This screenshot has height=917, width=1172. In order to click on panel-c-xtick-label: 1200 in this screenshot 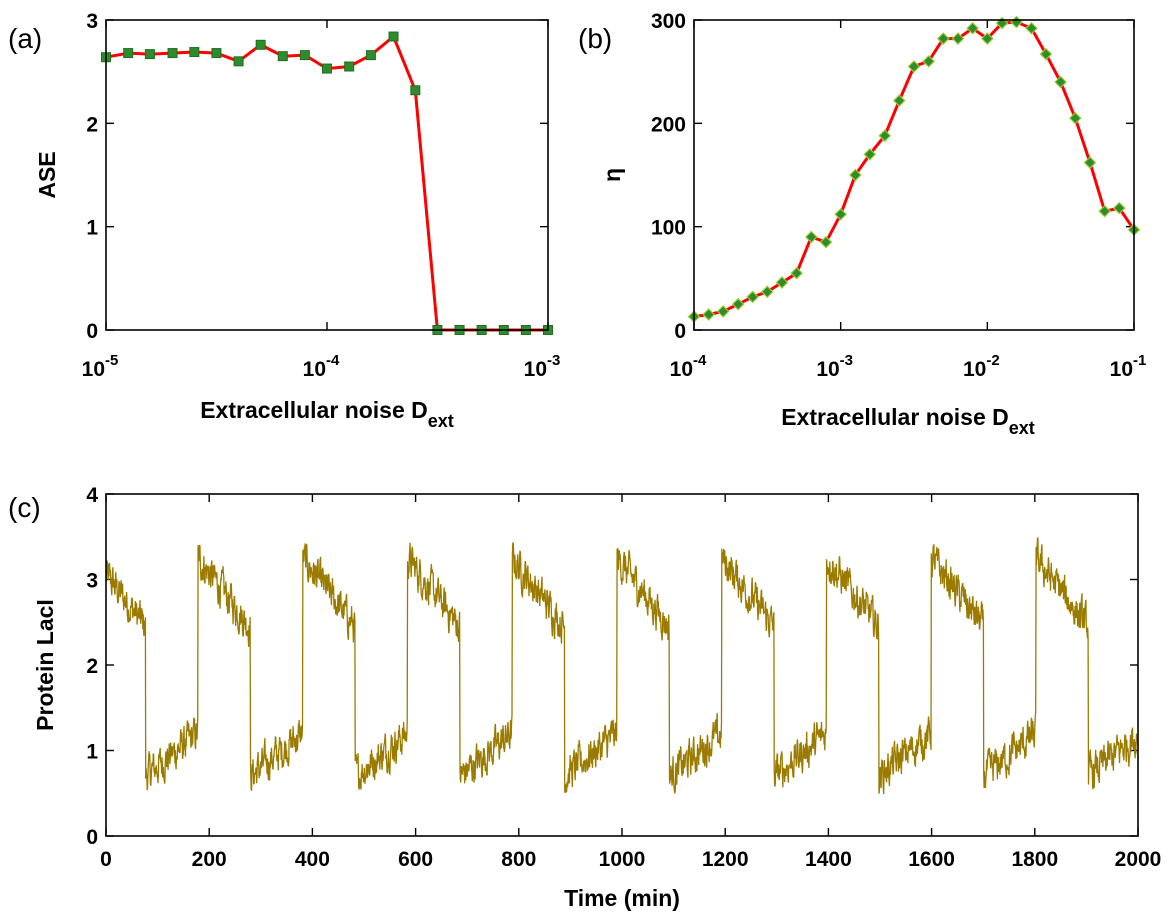, I will do `click(725, 859)`.